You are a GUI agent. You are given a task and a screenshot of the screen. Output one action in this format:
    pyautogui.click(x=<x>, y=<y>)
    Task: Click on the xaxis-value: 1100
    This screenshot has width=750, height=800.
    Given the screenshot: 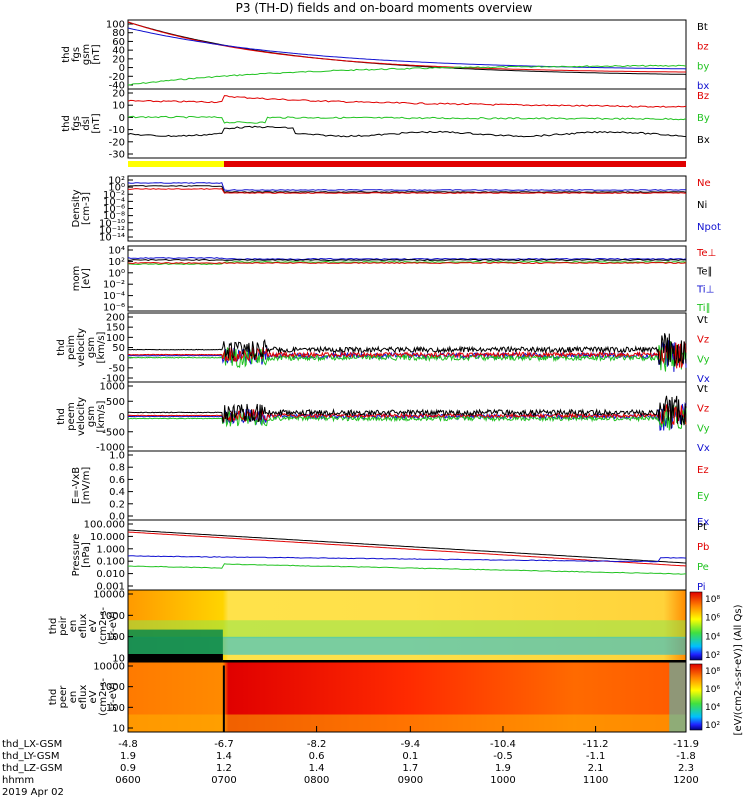 What is the action you would take?
    pyautogui.click(x=595, y=780)
    